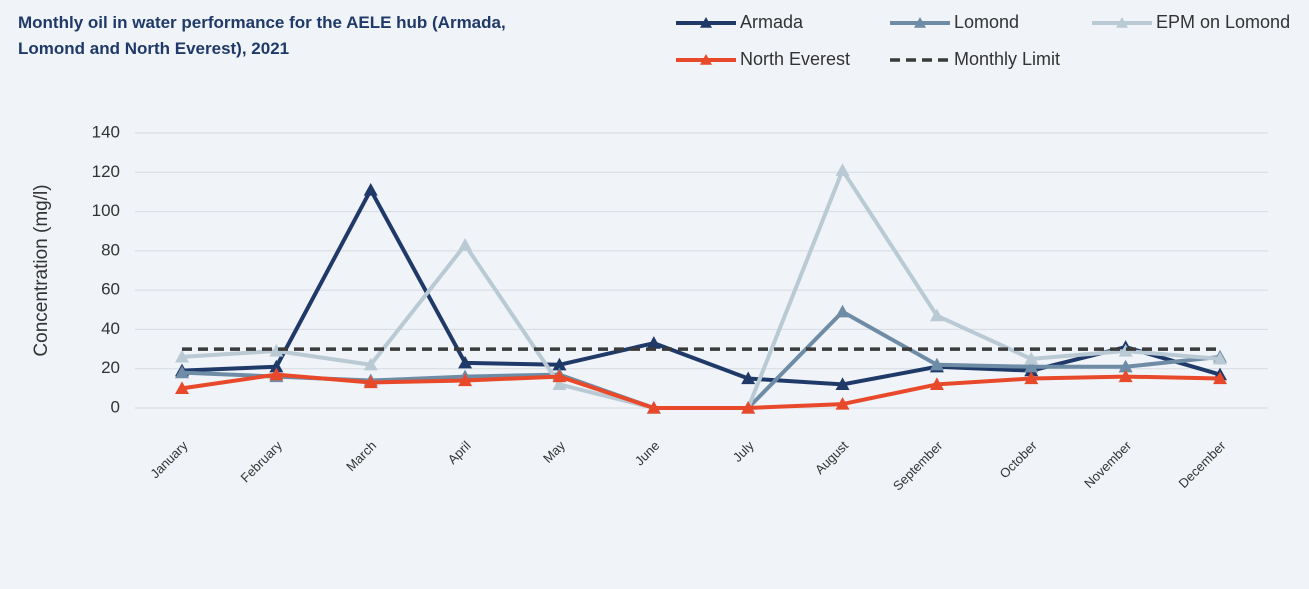 The height and width of the screenshot is (589, 1309). What do you see at coordinates (262, 462) in the screenshot?
I see `x-tick-label: February` at bounding box center [262, 462].